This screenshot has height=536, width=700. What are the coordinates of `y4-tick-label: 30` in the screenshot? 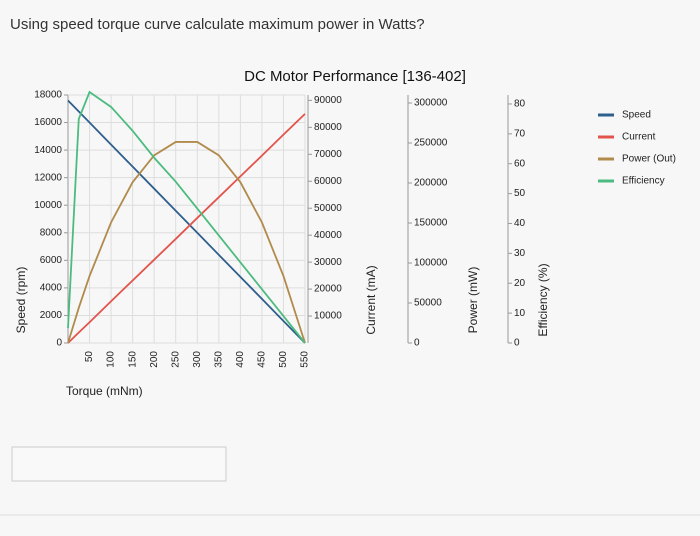 It's located at (520, 253).